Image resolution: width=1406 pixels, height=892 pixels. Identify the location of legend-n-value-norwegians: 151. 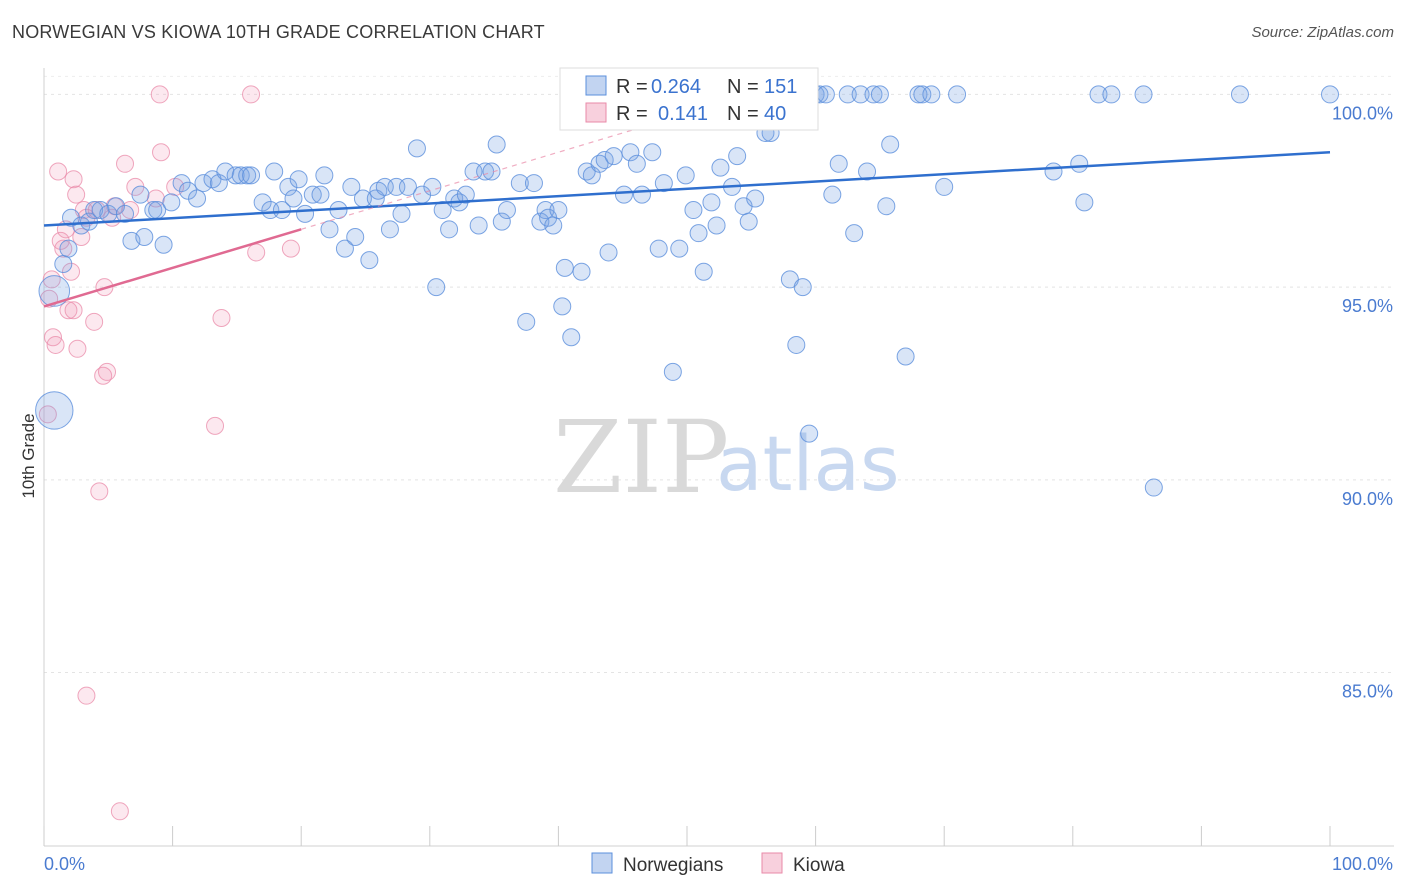
(780, 87).